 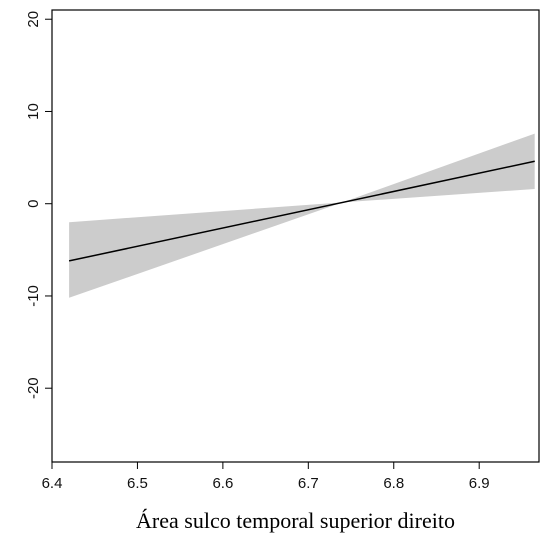 What do you see at coordinates (222, 483) in the screenshot?
I see `x-tick-label: 6.6` at bounding box center [222, 483].